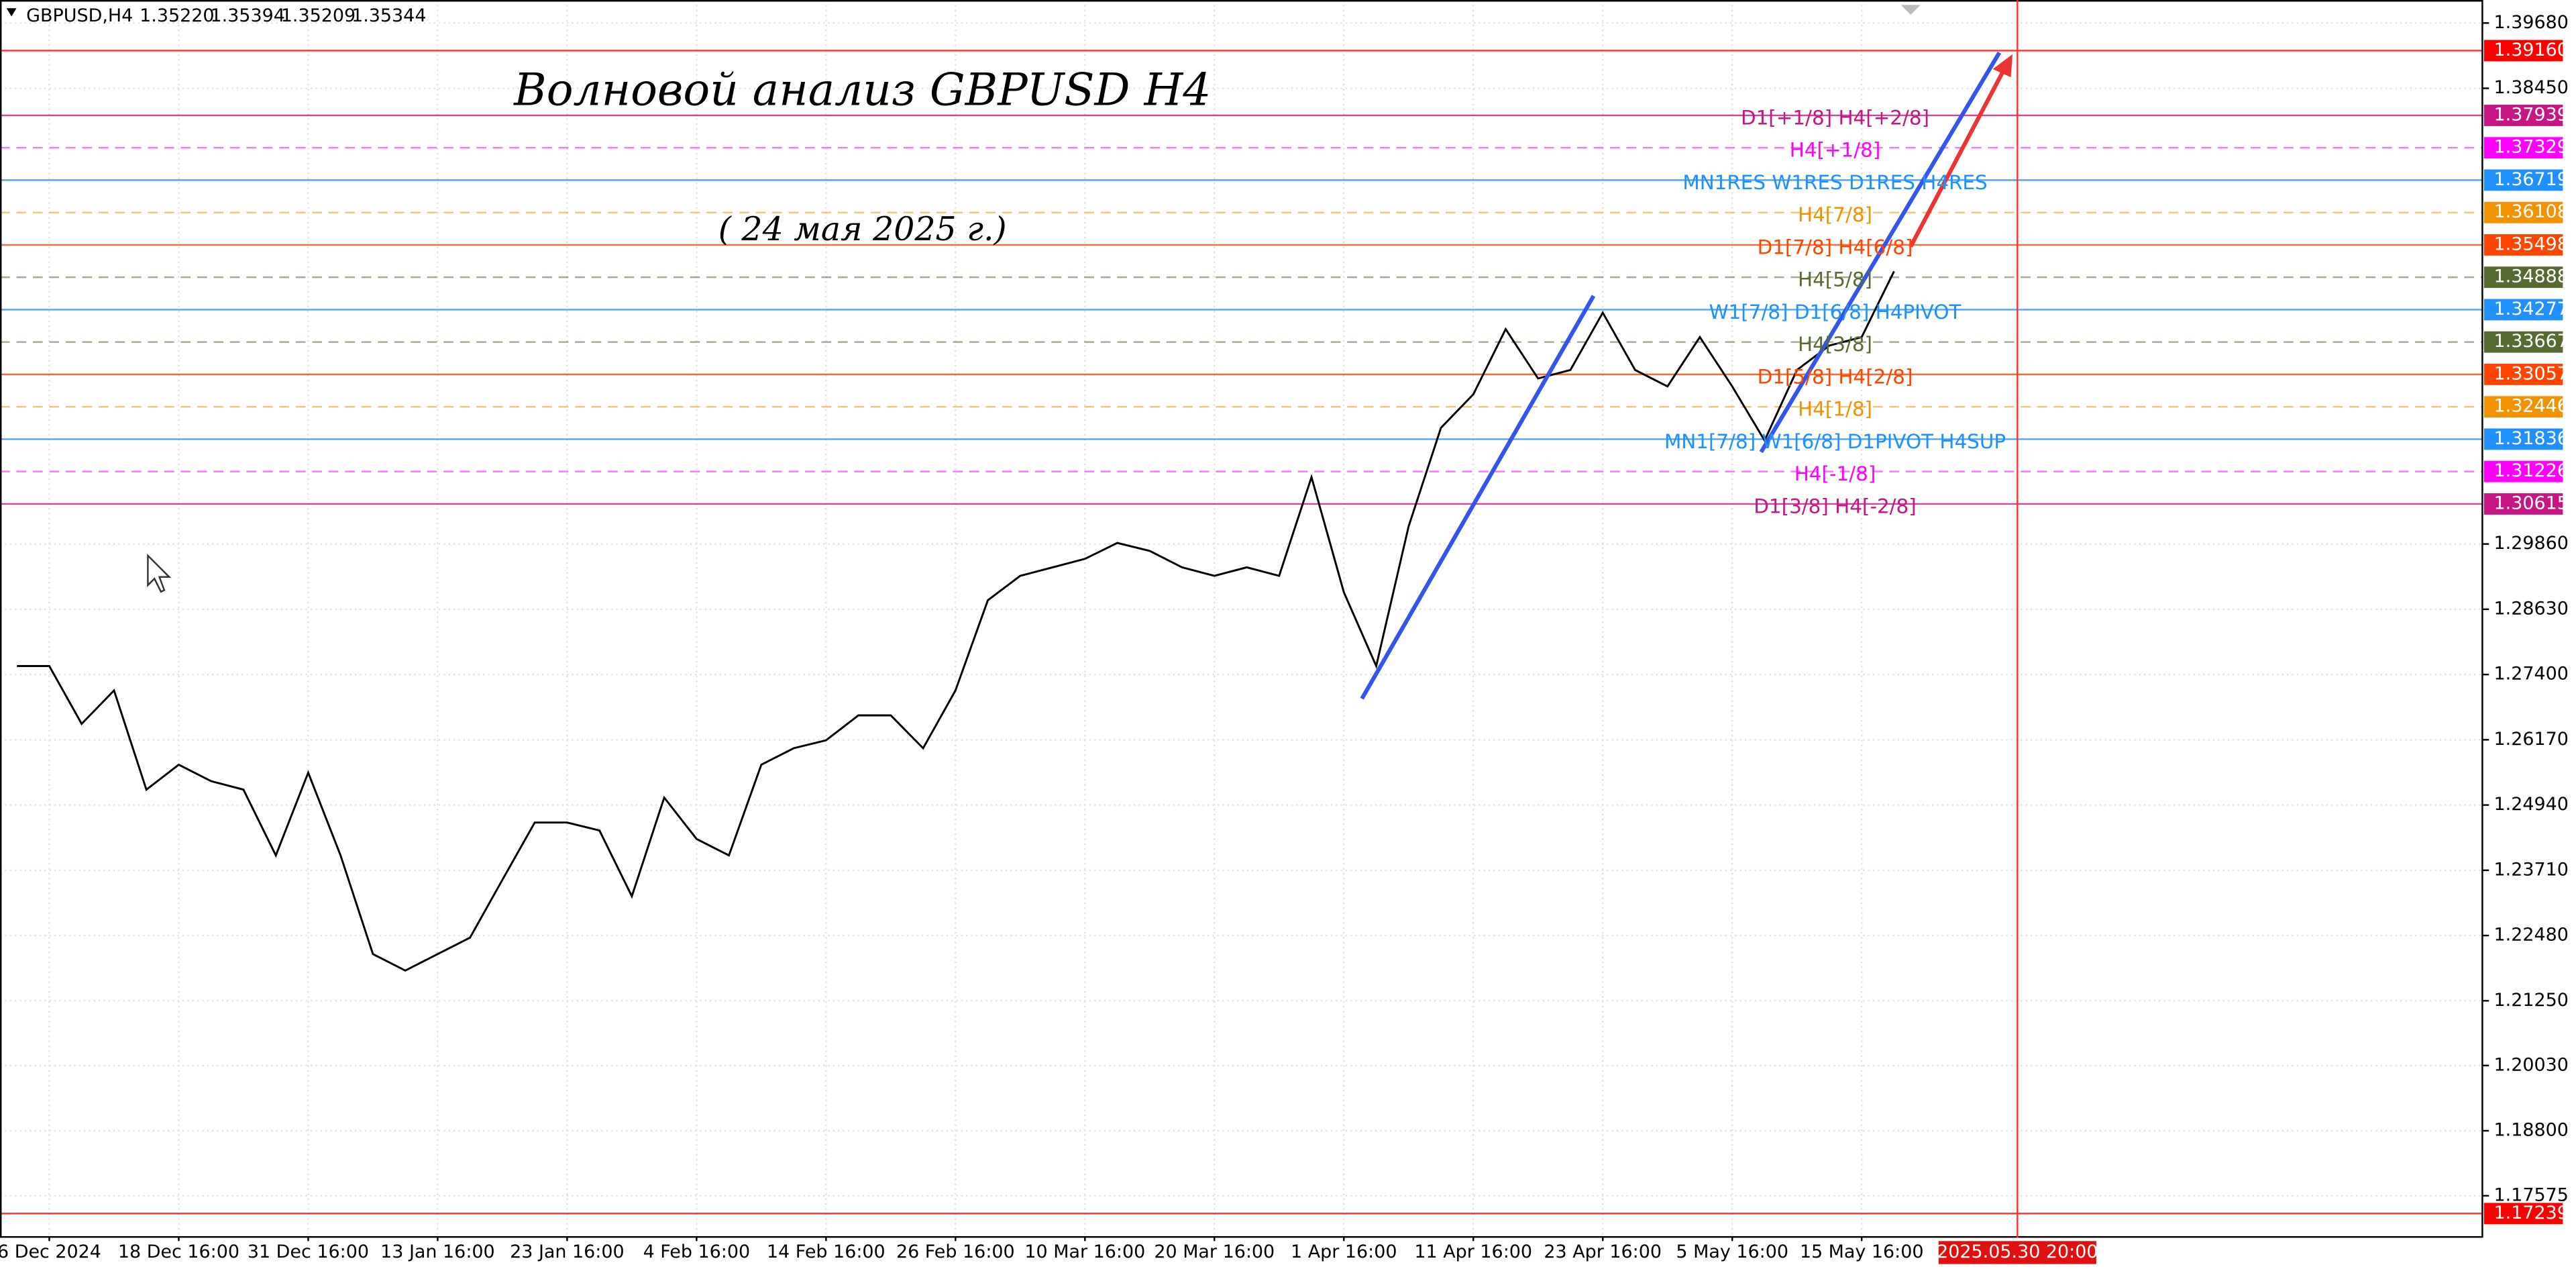 Image resolution: width=2576 pixels, height=1269 pixels. I want to click on level-label: H4[5/8], so click(1835, 279).